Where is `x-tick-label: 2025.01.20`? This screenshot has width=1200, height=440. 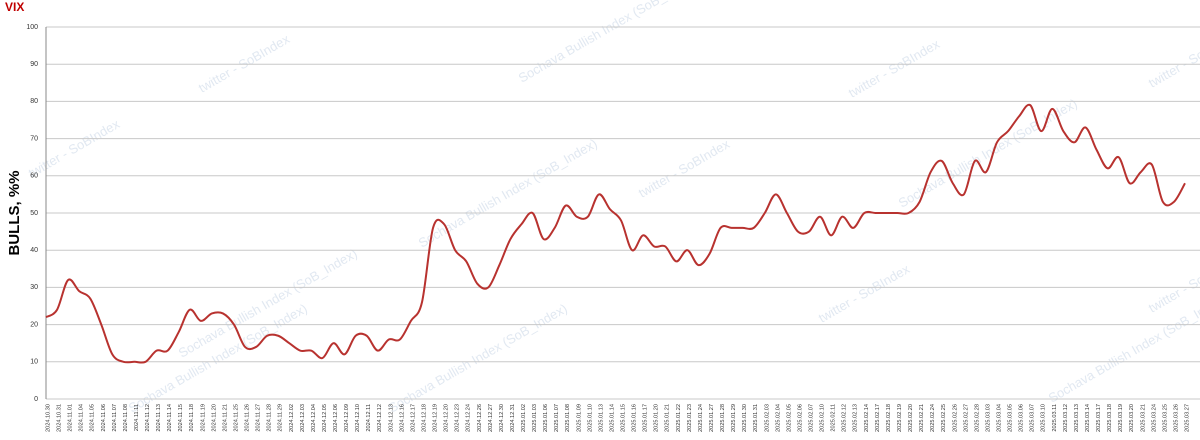 x-tick-label: 2025.01.20 is located at coordinates (657, 418).